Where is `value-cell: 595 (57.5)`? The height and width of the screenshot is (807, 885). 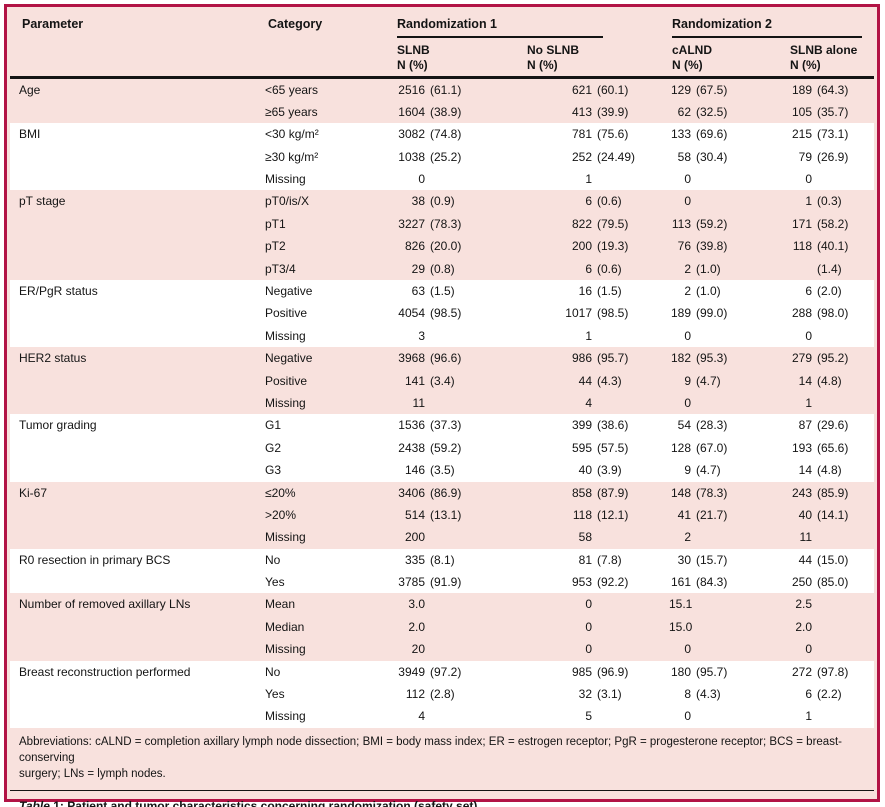 value-cell: 595 (57.5) is located at coordinates (596, 448).